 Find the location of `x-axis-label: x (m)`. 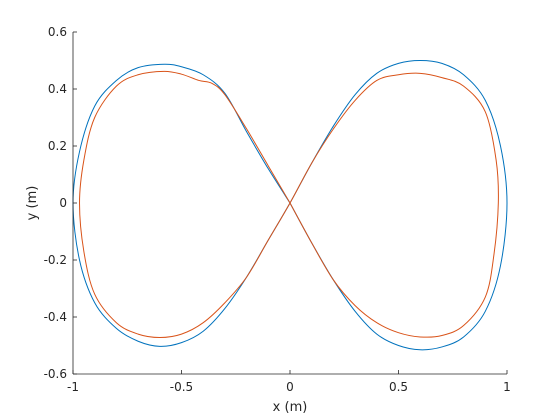

x-axis-label: x (m) is located at coordinates (290, 407).